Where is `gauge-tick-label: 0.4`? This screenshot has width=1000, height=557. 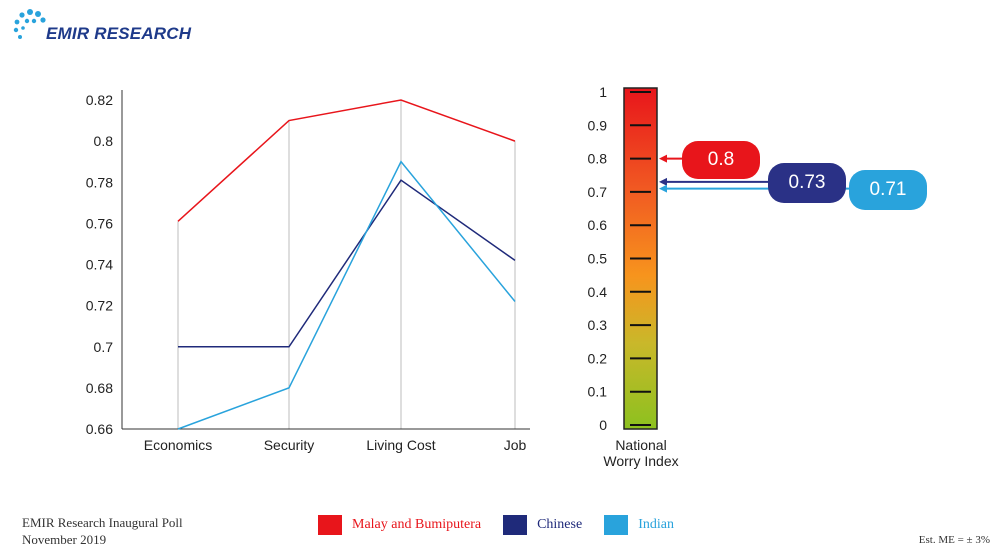 gauge-tick-label: 0.4 is located at coordinates (598, 292).